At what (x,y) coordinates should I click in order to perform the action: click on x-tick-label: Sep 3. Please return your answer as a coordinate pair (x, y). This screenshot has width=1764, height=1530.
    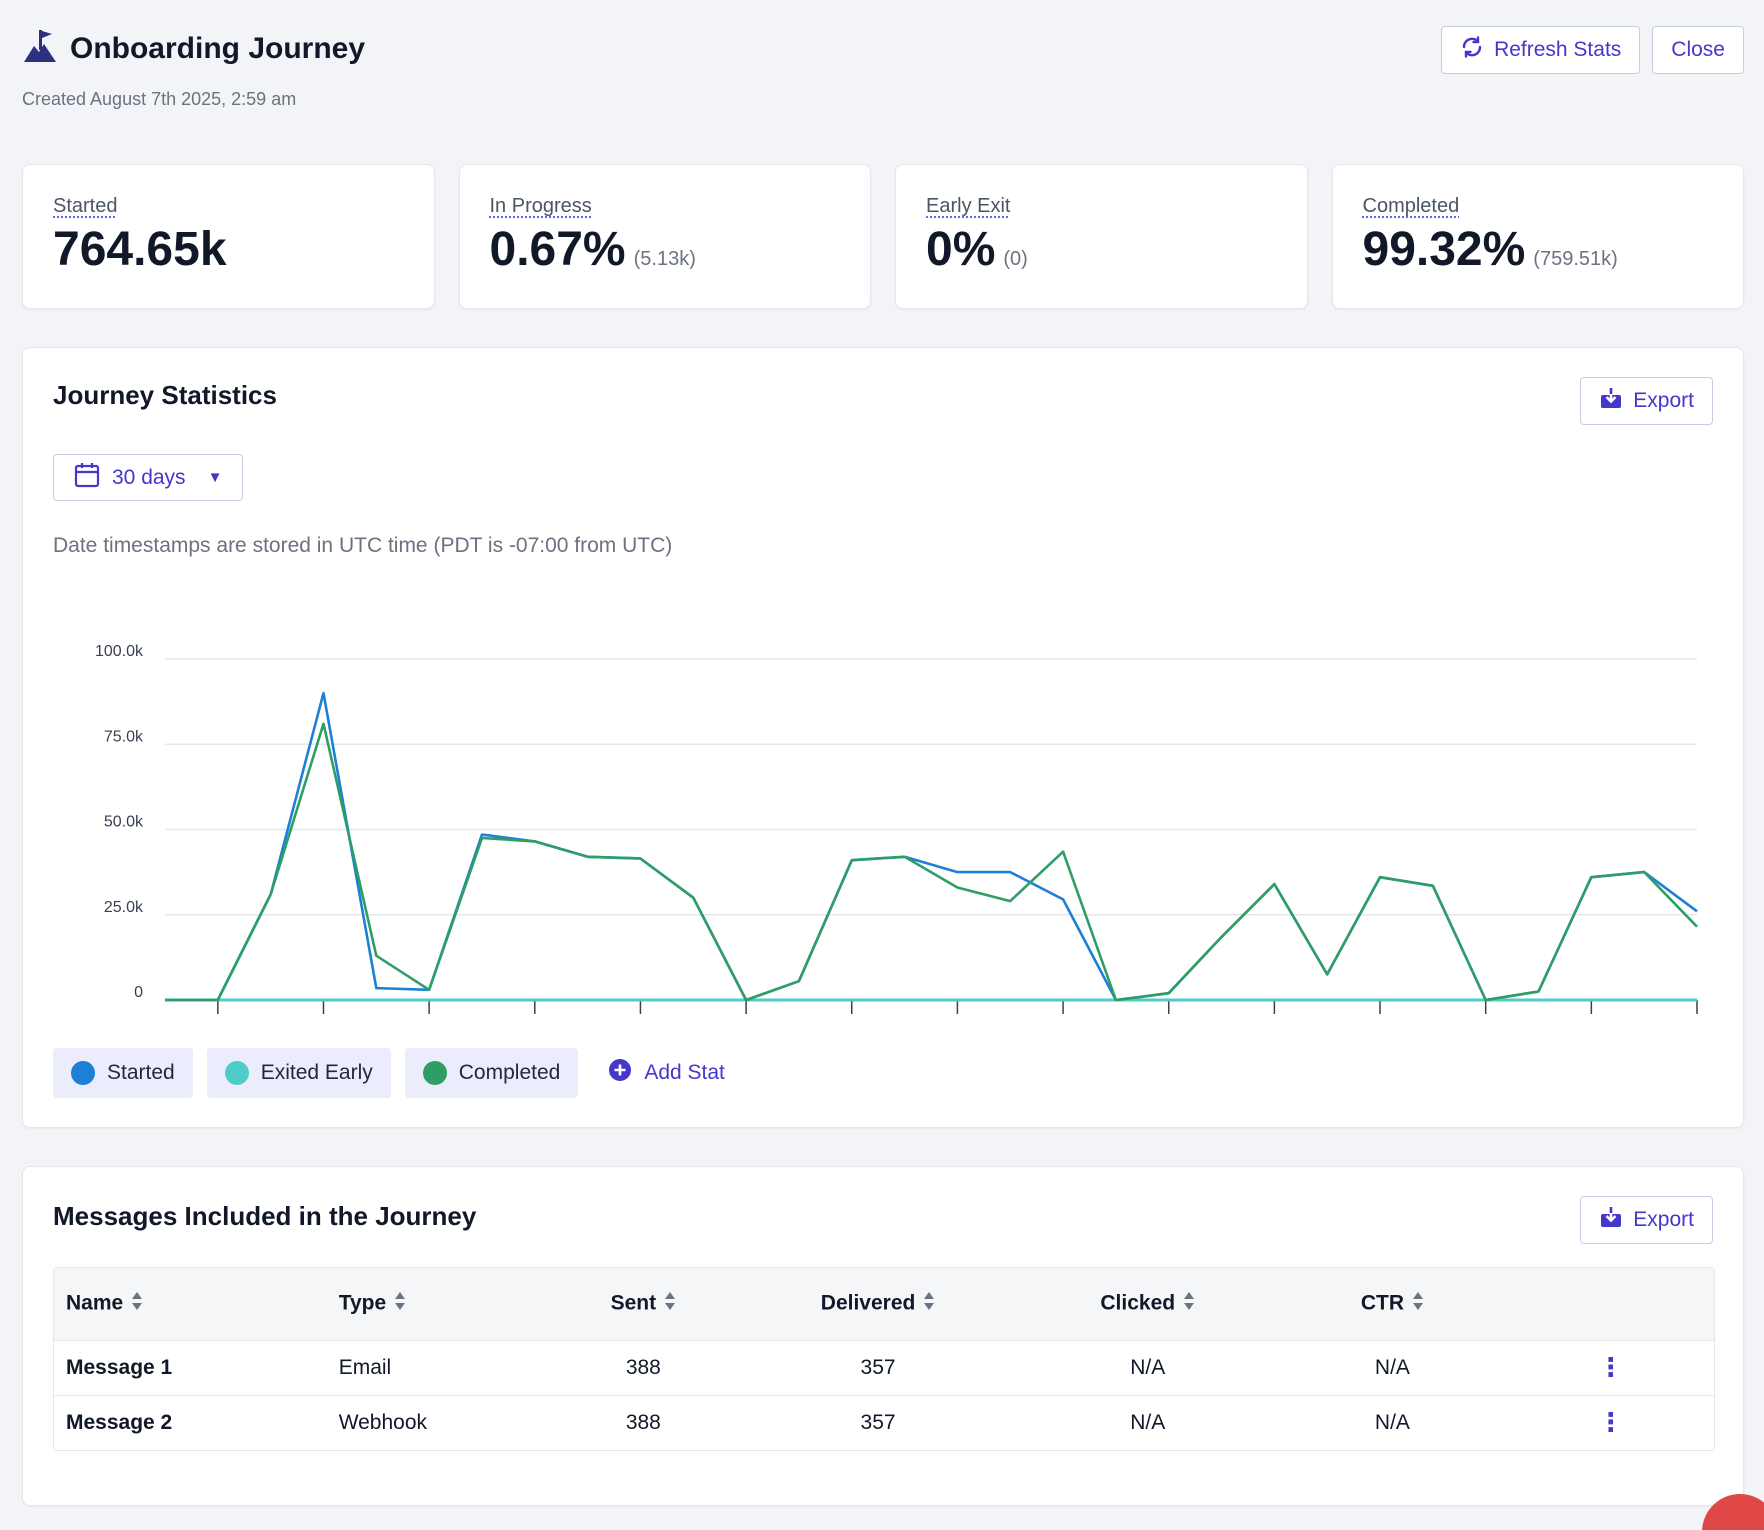
    Looking at the image, I should click on (1694, 1027).